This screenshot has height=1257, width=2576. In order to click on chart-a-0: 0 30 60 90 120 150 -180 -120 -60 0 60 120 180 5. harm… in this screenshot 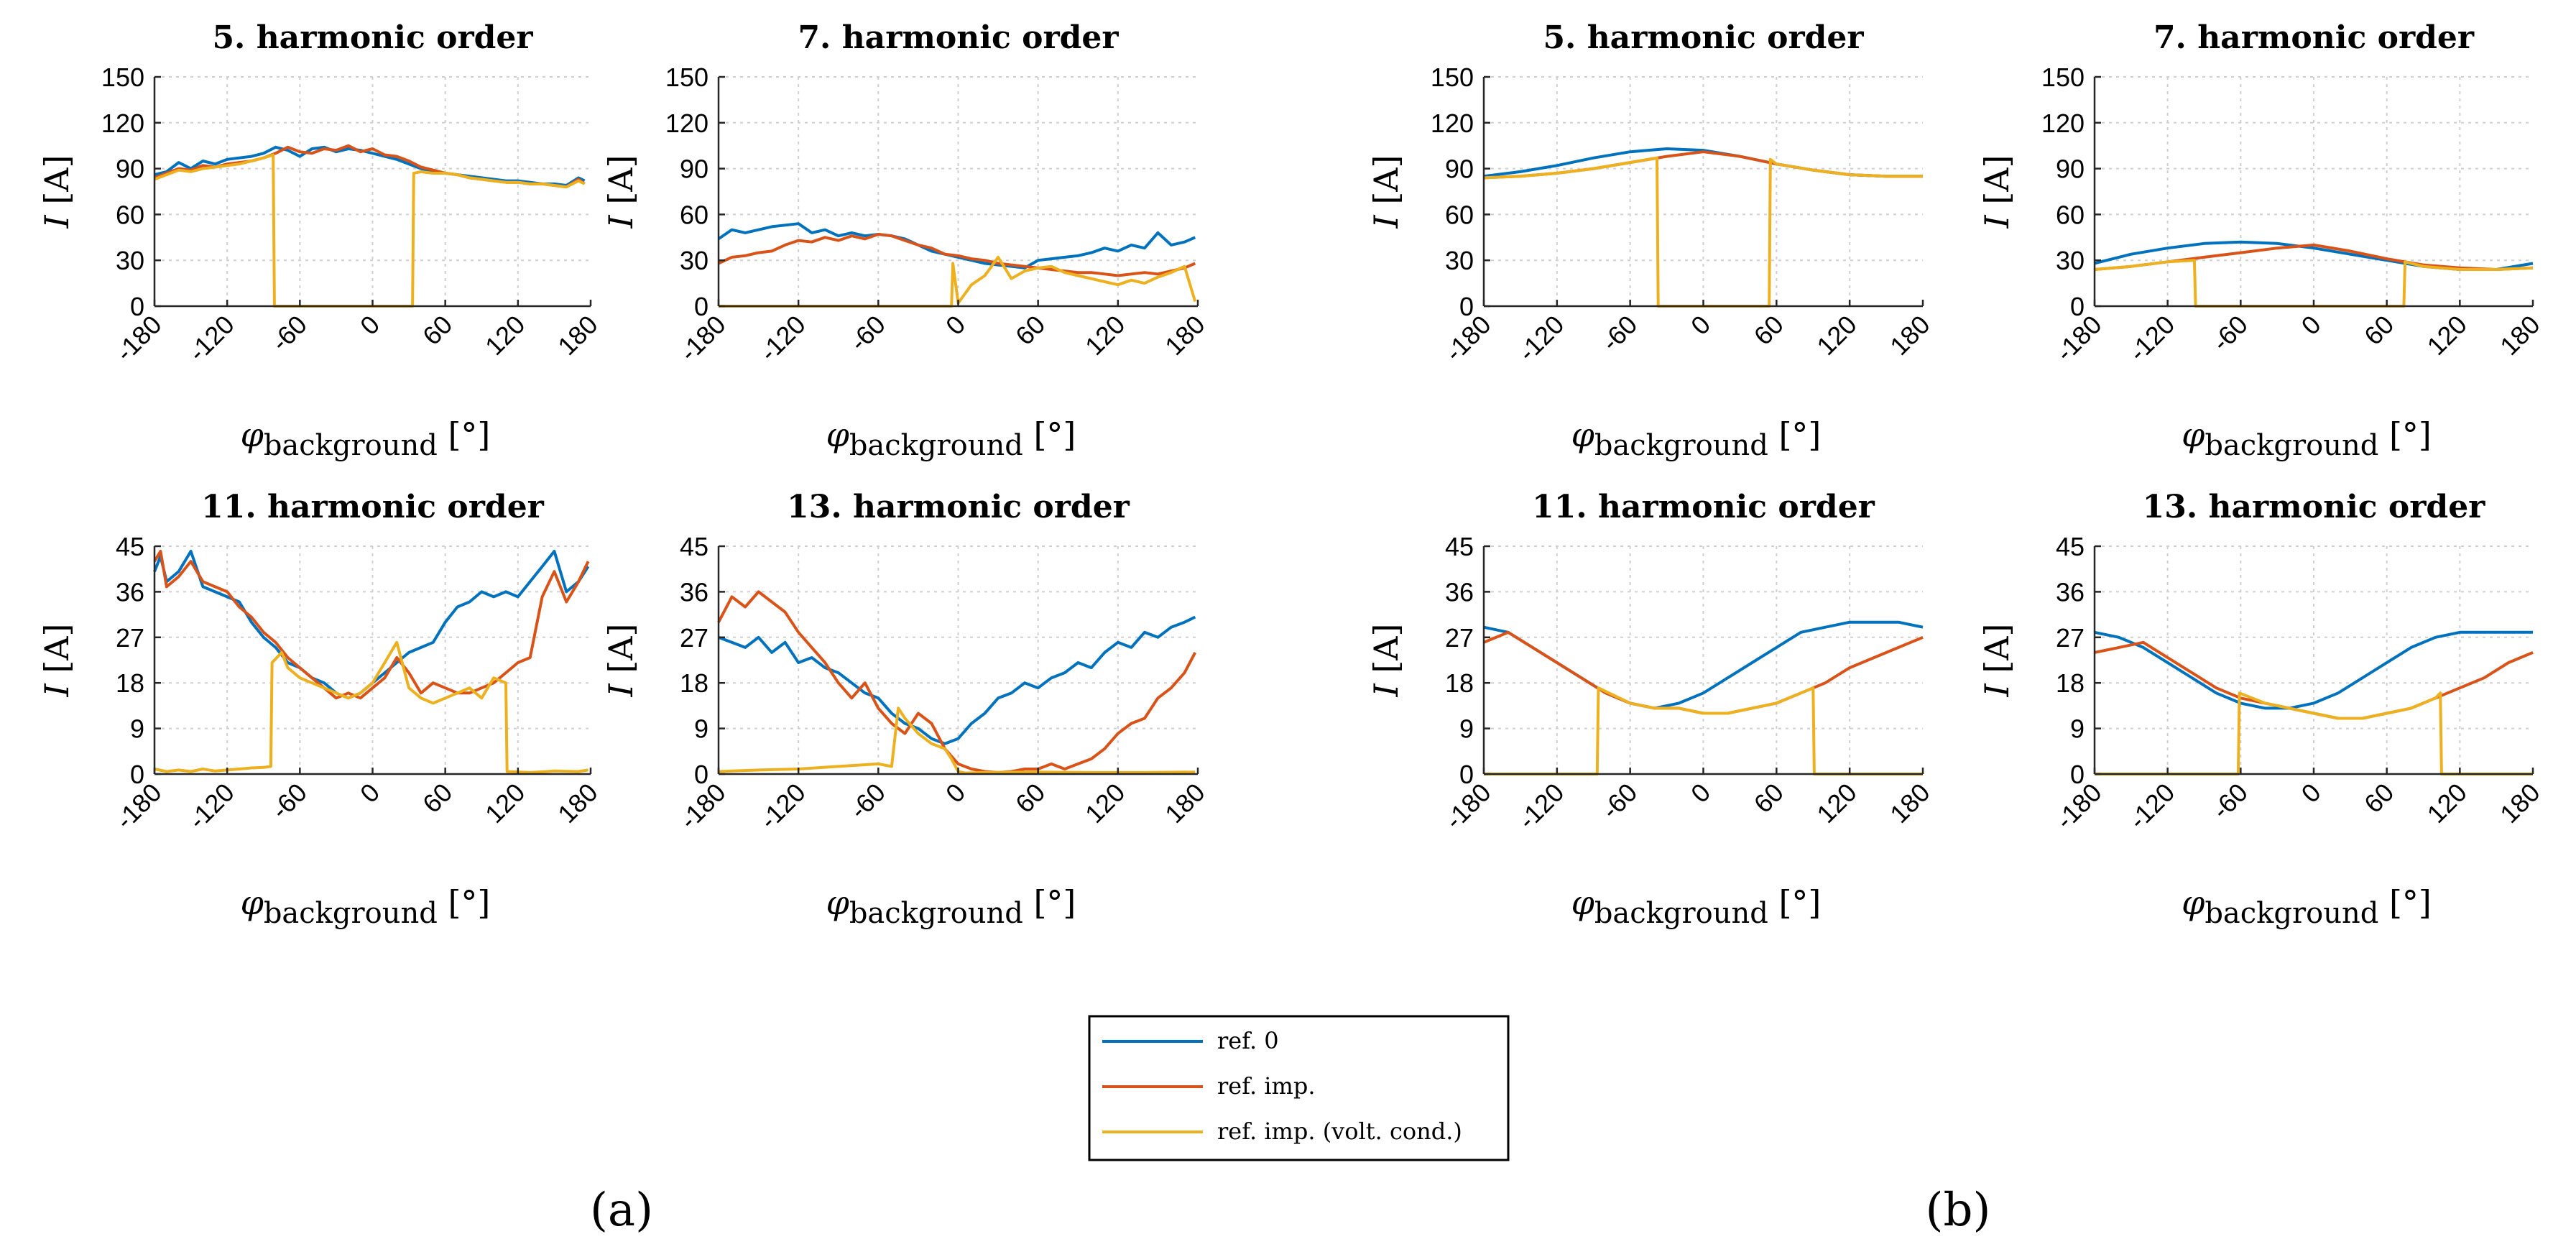, I will do `click(320, 240)`.